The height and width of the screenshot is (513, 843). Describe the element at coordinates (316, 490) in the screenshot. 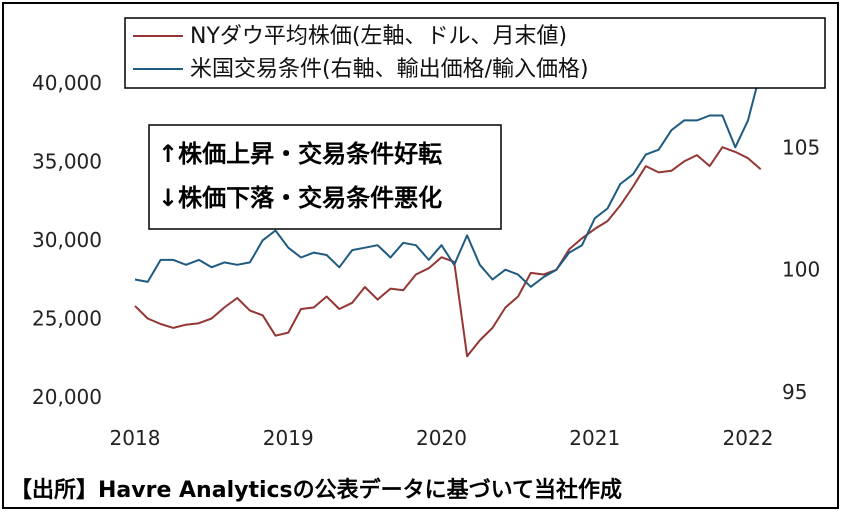

I see `source-note: 【出所】Havre Analyticsの公表データに基づいて当社作成` at that location.